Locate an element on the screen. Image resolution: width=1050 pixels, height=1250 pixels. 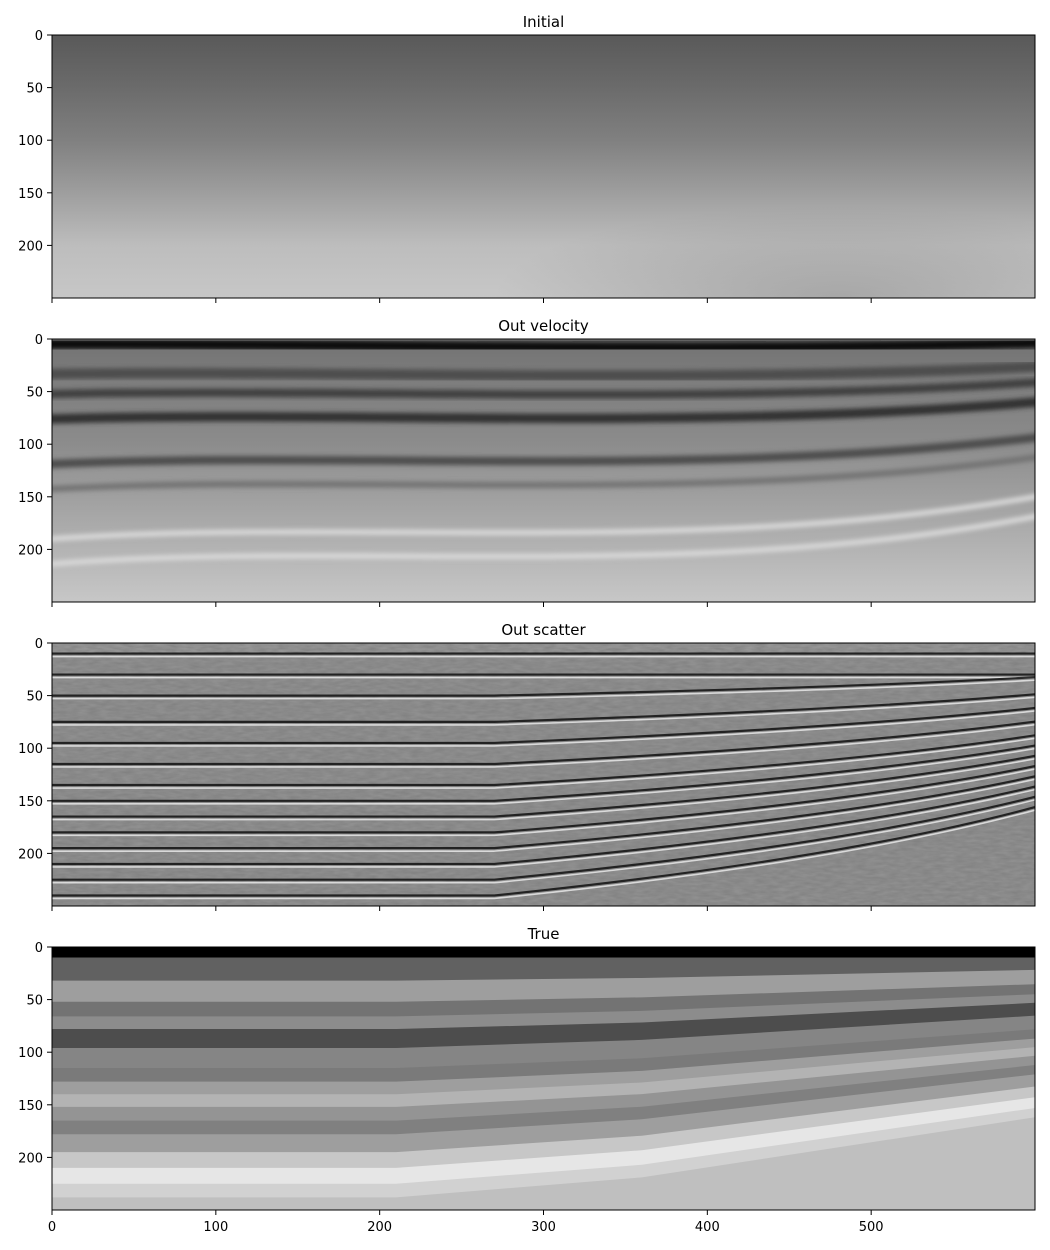
panel-title: Out scatter is located at coordinates (543, 630).